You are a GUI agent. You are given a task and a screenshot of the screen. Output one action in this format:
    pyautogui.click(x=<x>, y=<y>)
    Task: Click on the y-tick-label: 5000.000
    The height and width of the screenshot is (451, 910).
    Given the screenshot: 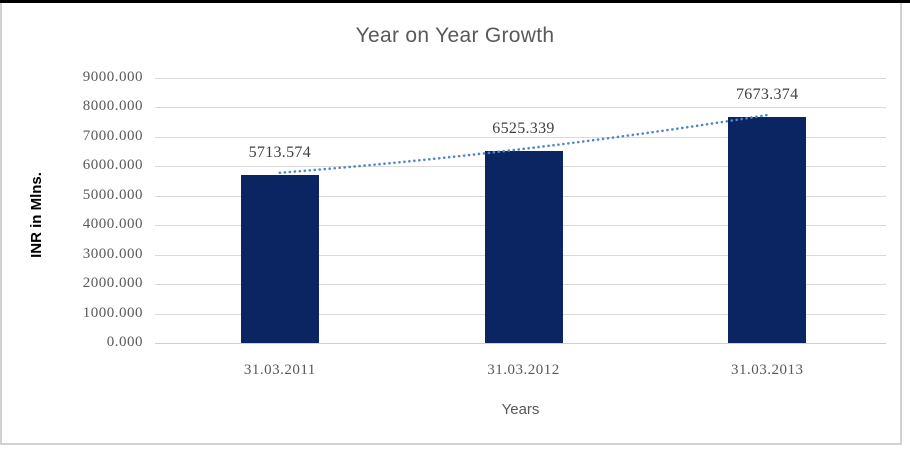 What is the action you would take?
    pyautogui.click(x=112, y=195)
    